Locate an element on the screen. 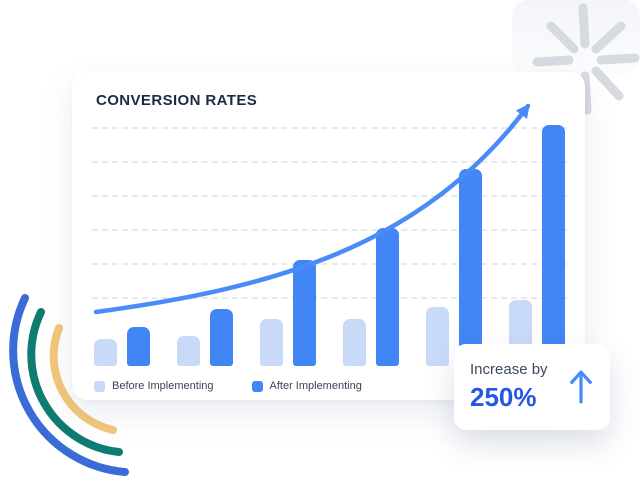 This screenshot has width=640, height=479. increase-badge: Increase by 250% is located at coordinates (532, 387).